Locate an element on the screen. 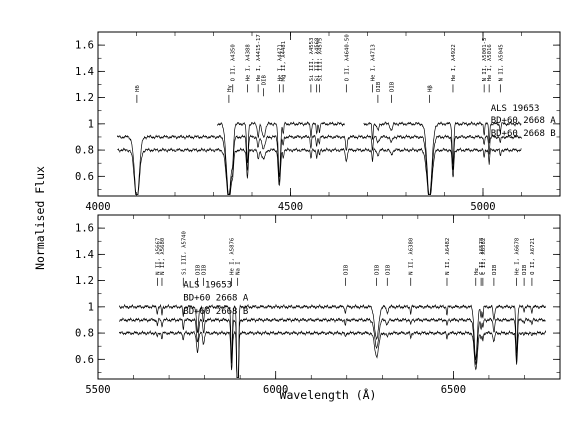 The image size is (564, 436). x-tick-label: 5500 is located at coordinates (97, 390).